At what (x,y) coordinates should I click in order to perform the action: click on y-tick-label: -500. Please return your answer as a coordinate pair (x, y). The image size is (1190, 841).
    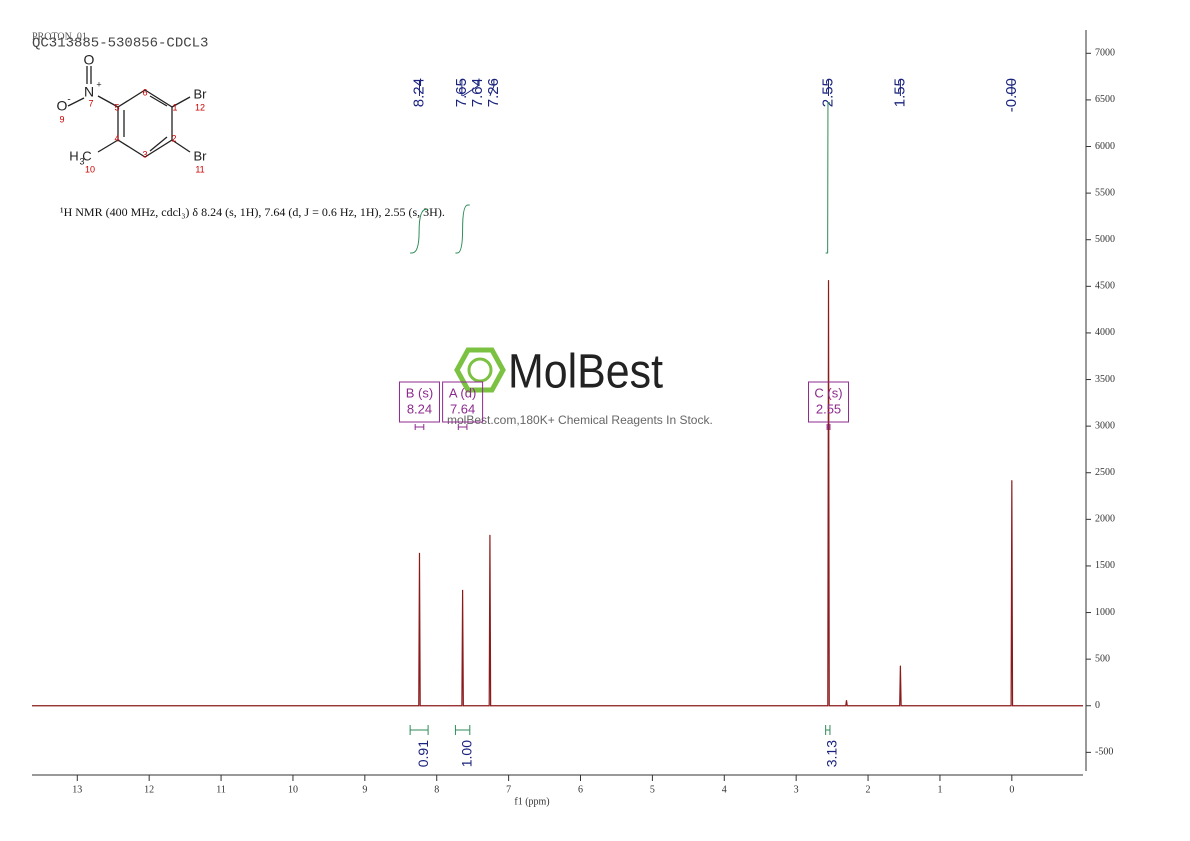
    Looking at the image, I should click on (1104, 752).